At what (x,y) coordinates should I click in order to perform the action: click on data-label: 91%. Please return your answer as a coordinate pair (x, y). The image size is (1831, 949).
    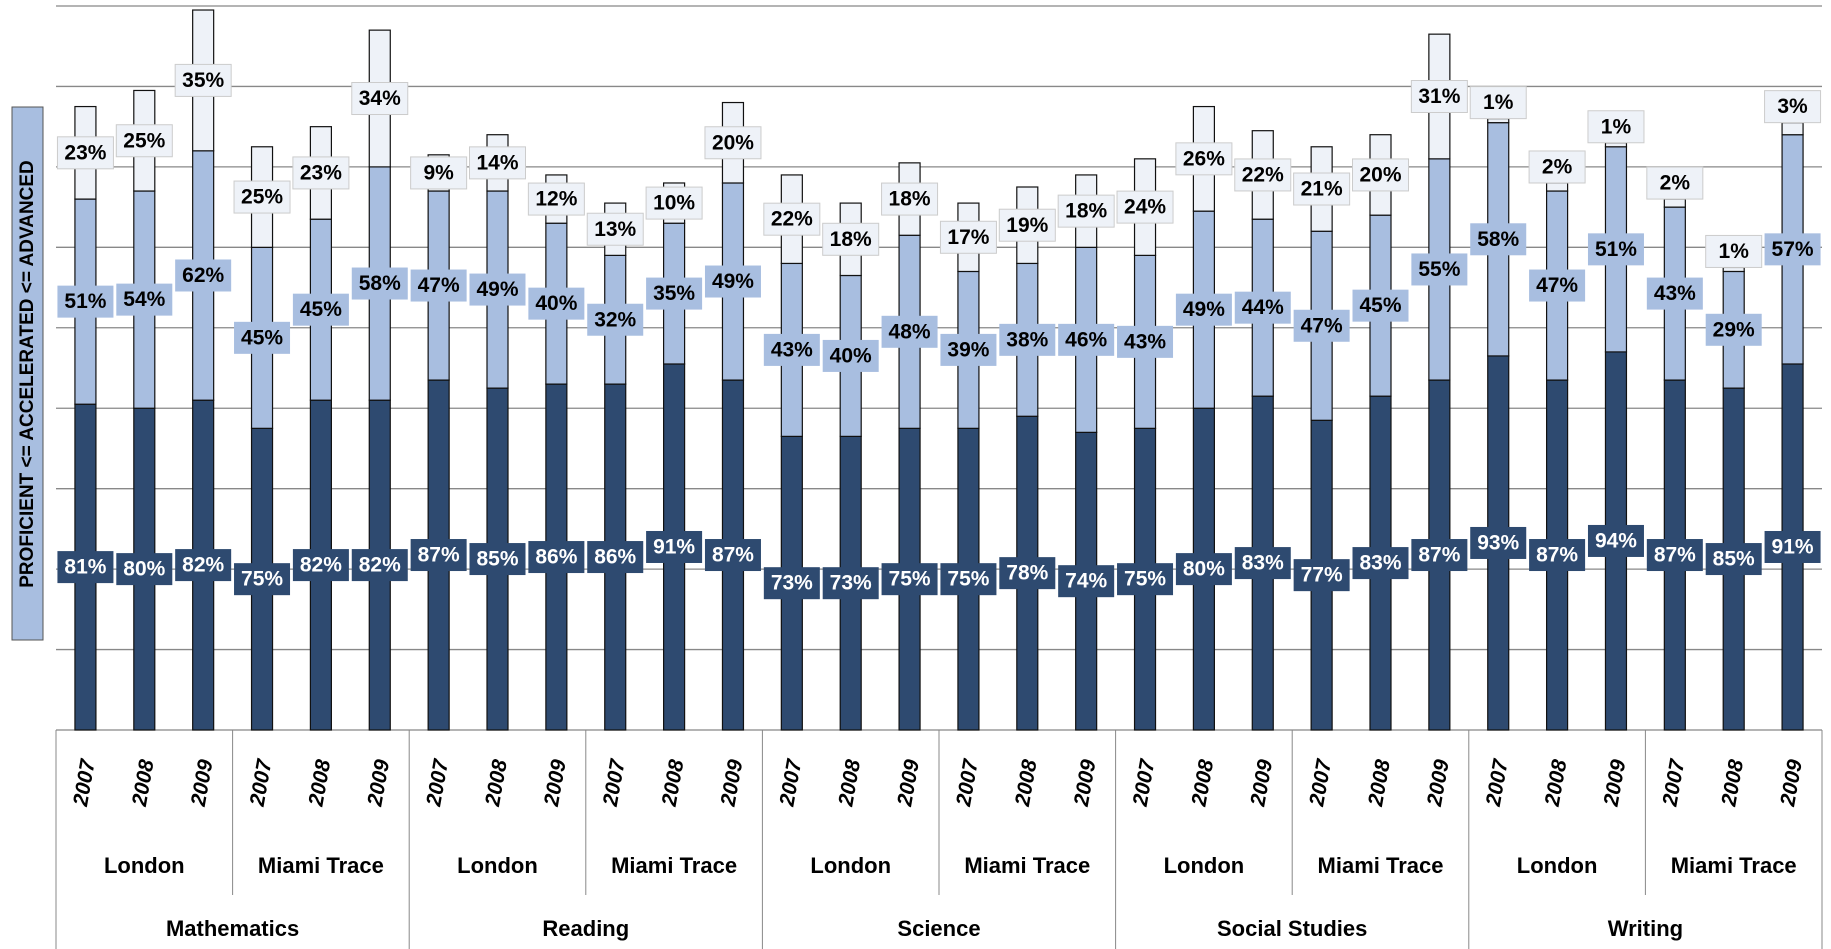
    Looking at the image, I should click on (674, 547).